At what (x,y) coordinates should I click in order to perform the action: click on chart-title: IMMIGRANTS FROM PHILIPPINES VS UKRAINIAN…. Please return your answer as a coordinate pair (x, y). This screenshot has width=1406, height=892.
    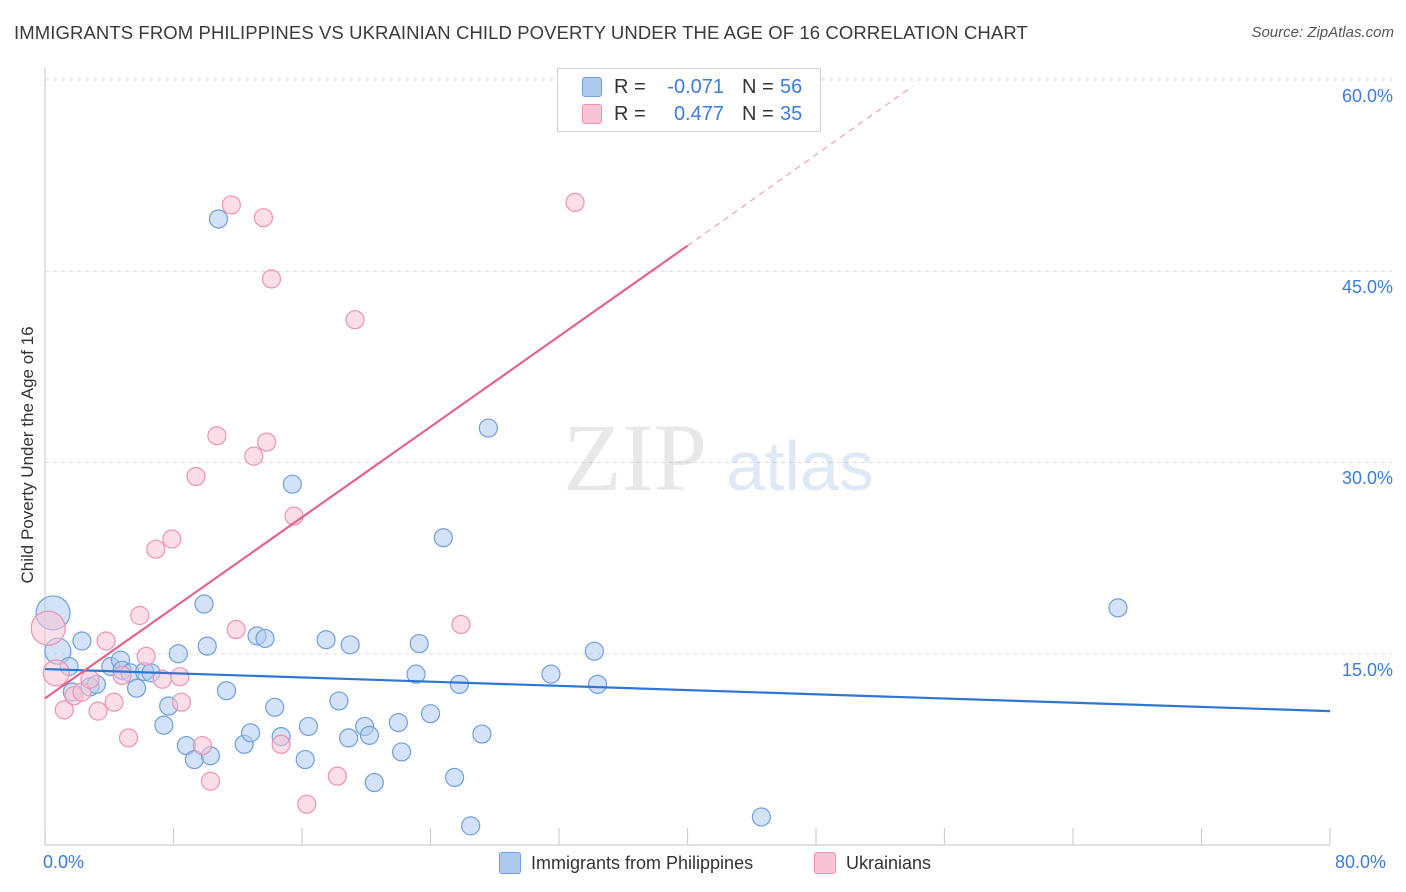
    Looking at the image, I should click on (521, 32).